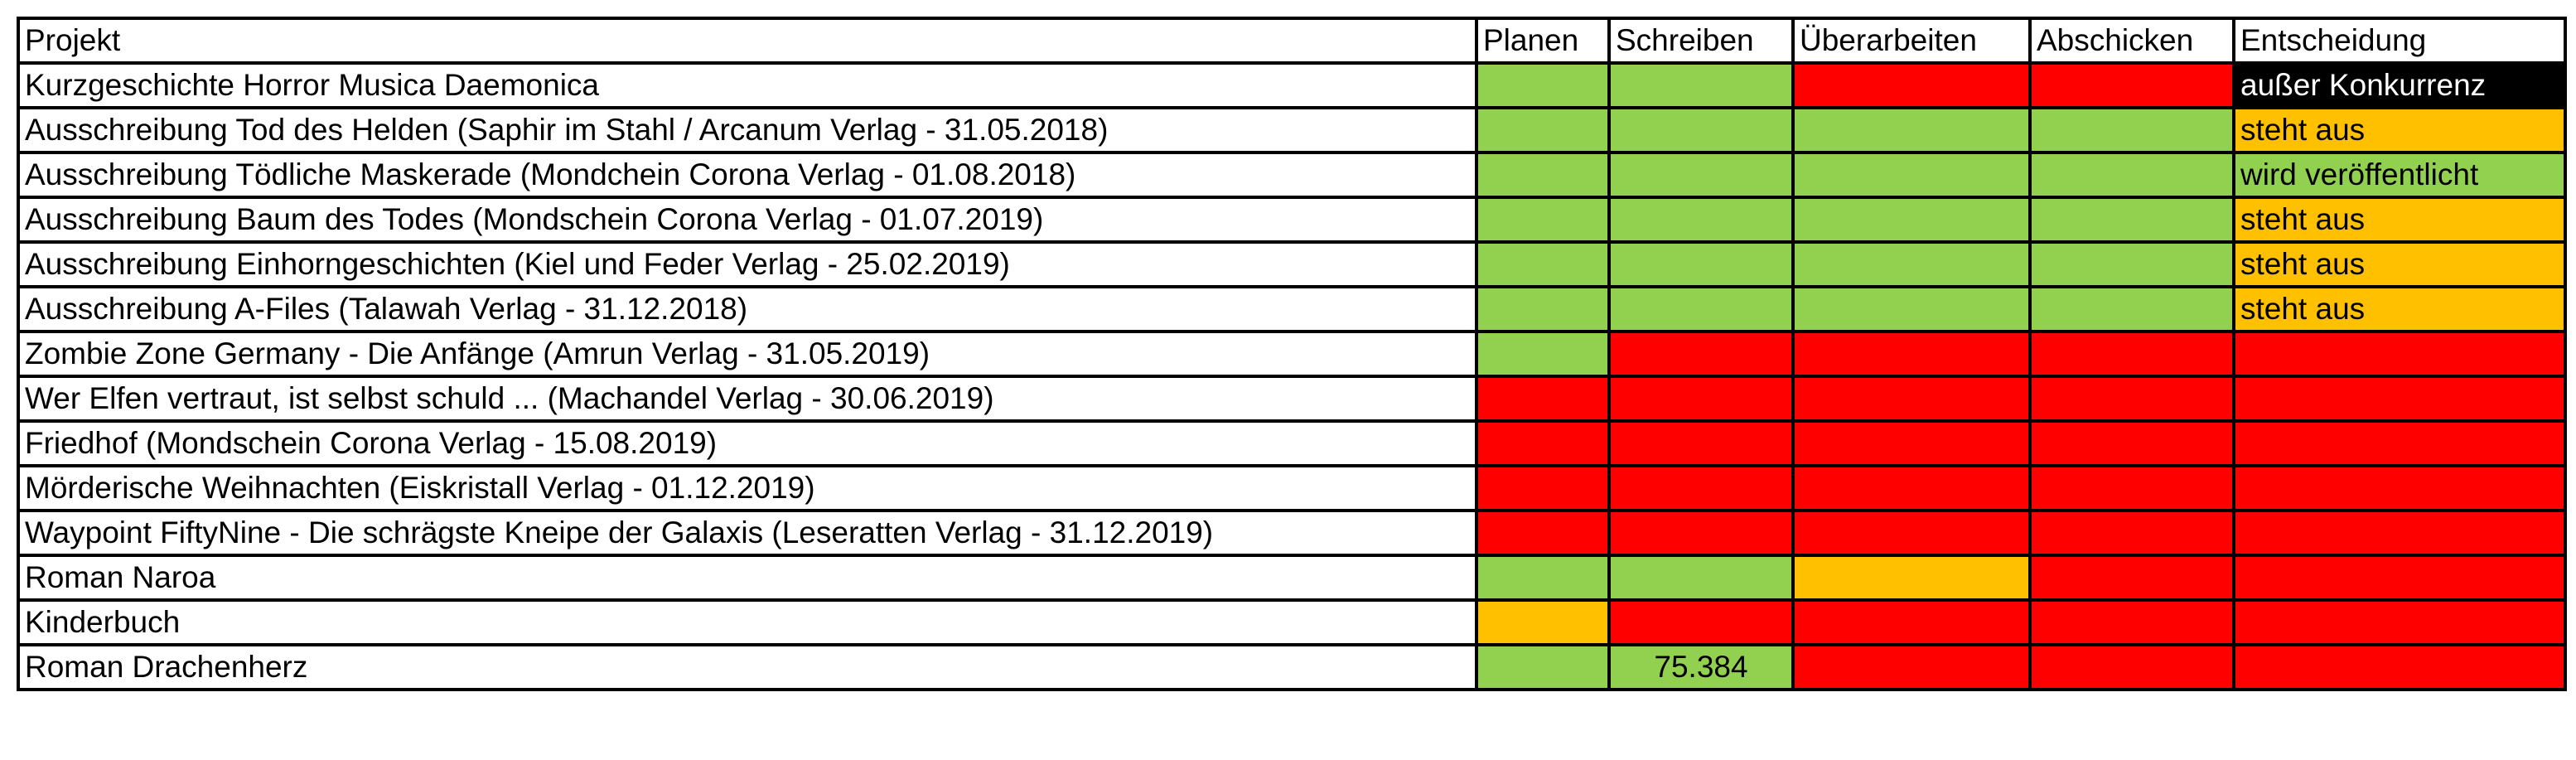 The image size is (2576, 760). I want to click on header-abschicken: Abschicken, so click(2131, 41).